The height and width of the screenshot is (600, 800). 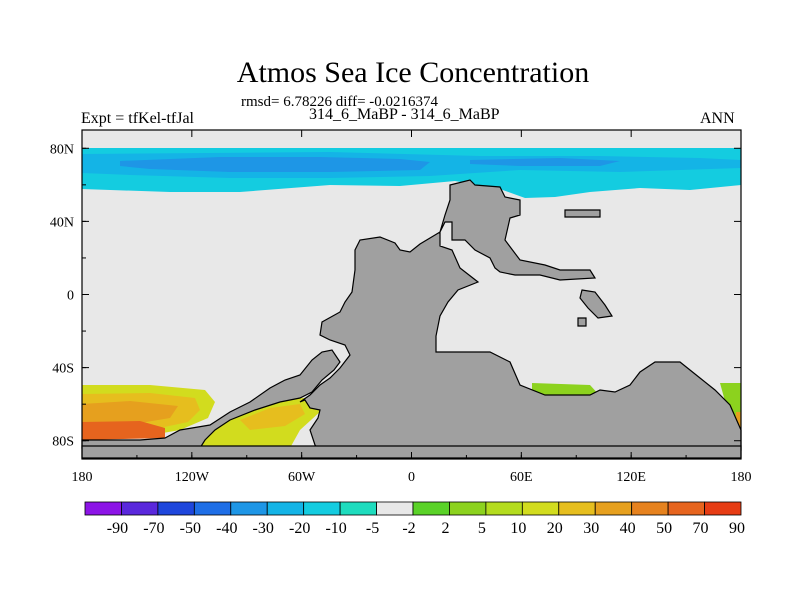 What do you see at coordinates (63, 369) in the screenshot?
I see `y-tick-label: 40S` at bounding box center [63, 369].